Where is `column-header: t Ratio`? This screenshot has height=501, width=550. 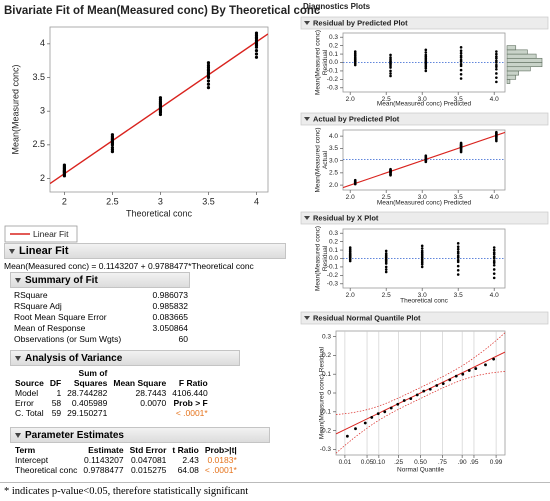 column-header: t Ratio is located at coordinates (185, 450).